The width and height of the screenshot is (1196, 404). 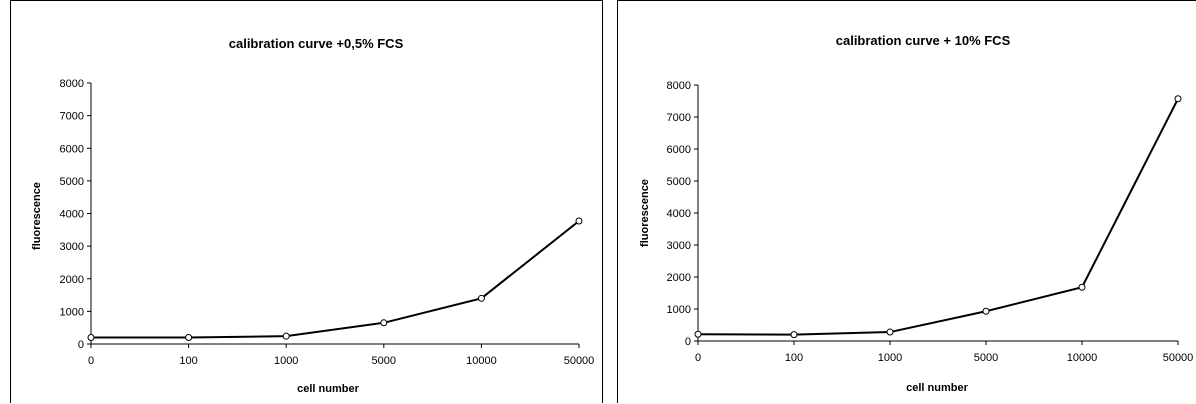 I want to click on series-line, so click(x=335, y=279).